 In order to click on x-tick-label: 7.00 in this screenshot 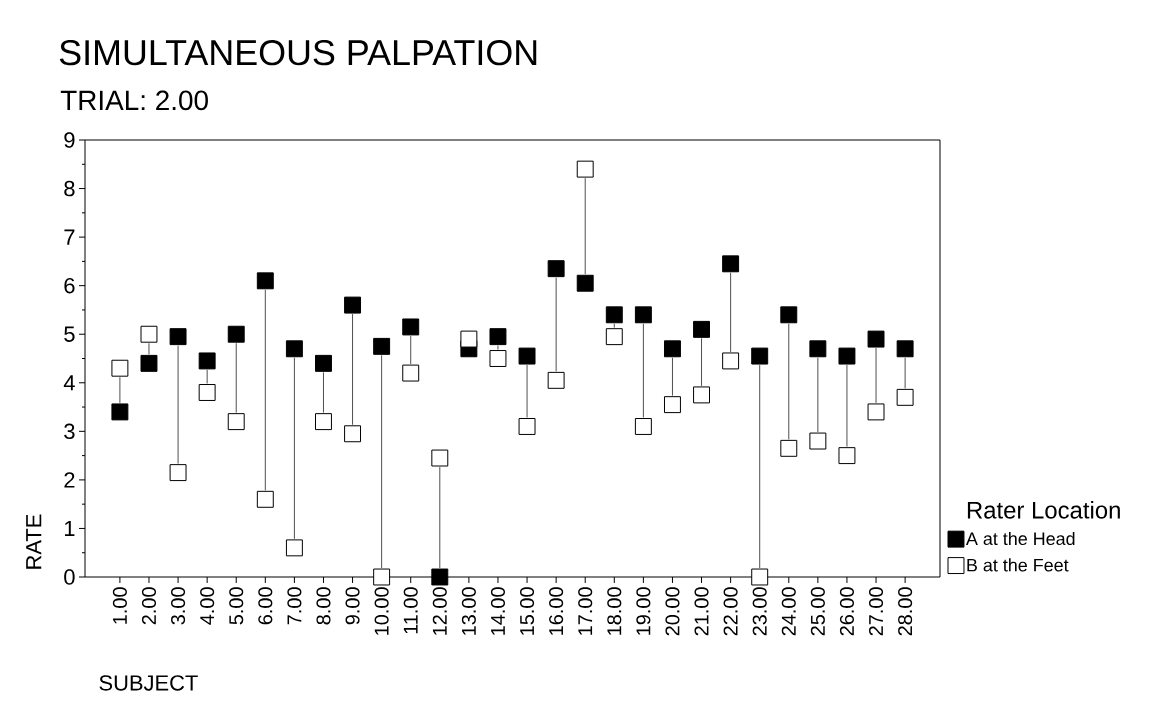, I will do `click(294, 606)`.